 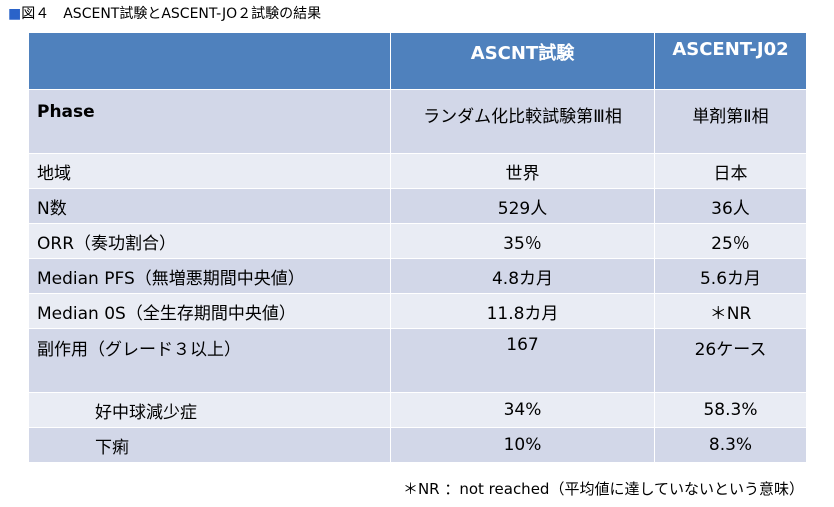 What do you see at coordinates (730, 121) in the screenshot?
I see `cell-ascent-j02: 単剤第Ⅱ相` at bounding box center [730, 121].